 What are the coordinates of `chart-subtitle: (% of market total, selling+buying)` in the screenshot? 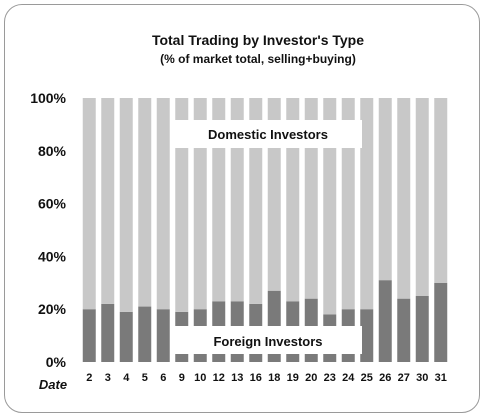 It's located at (258, 59).